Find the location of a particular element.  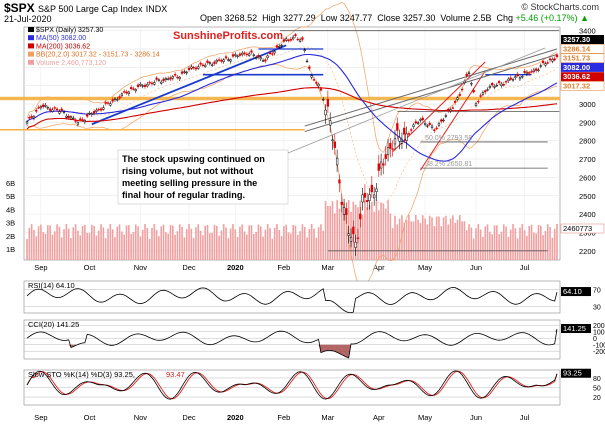

cci-panel-frame is located at coordinates (292, 339).